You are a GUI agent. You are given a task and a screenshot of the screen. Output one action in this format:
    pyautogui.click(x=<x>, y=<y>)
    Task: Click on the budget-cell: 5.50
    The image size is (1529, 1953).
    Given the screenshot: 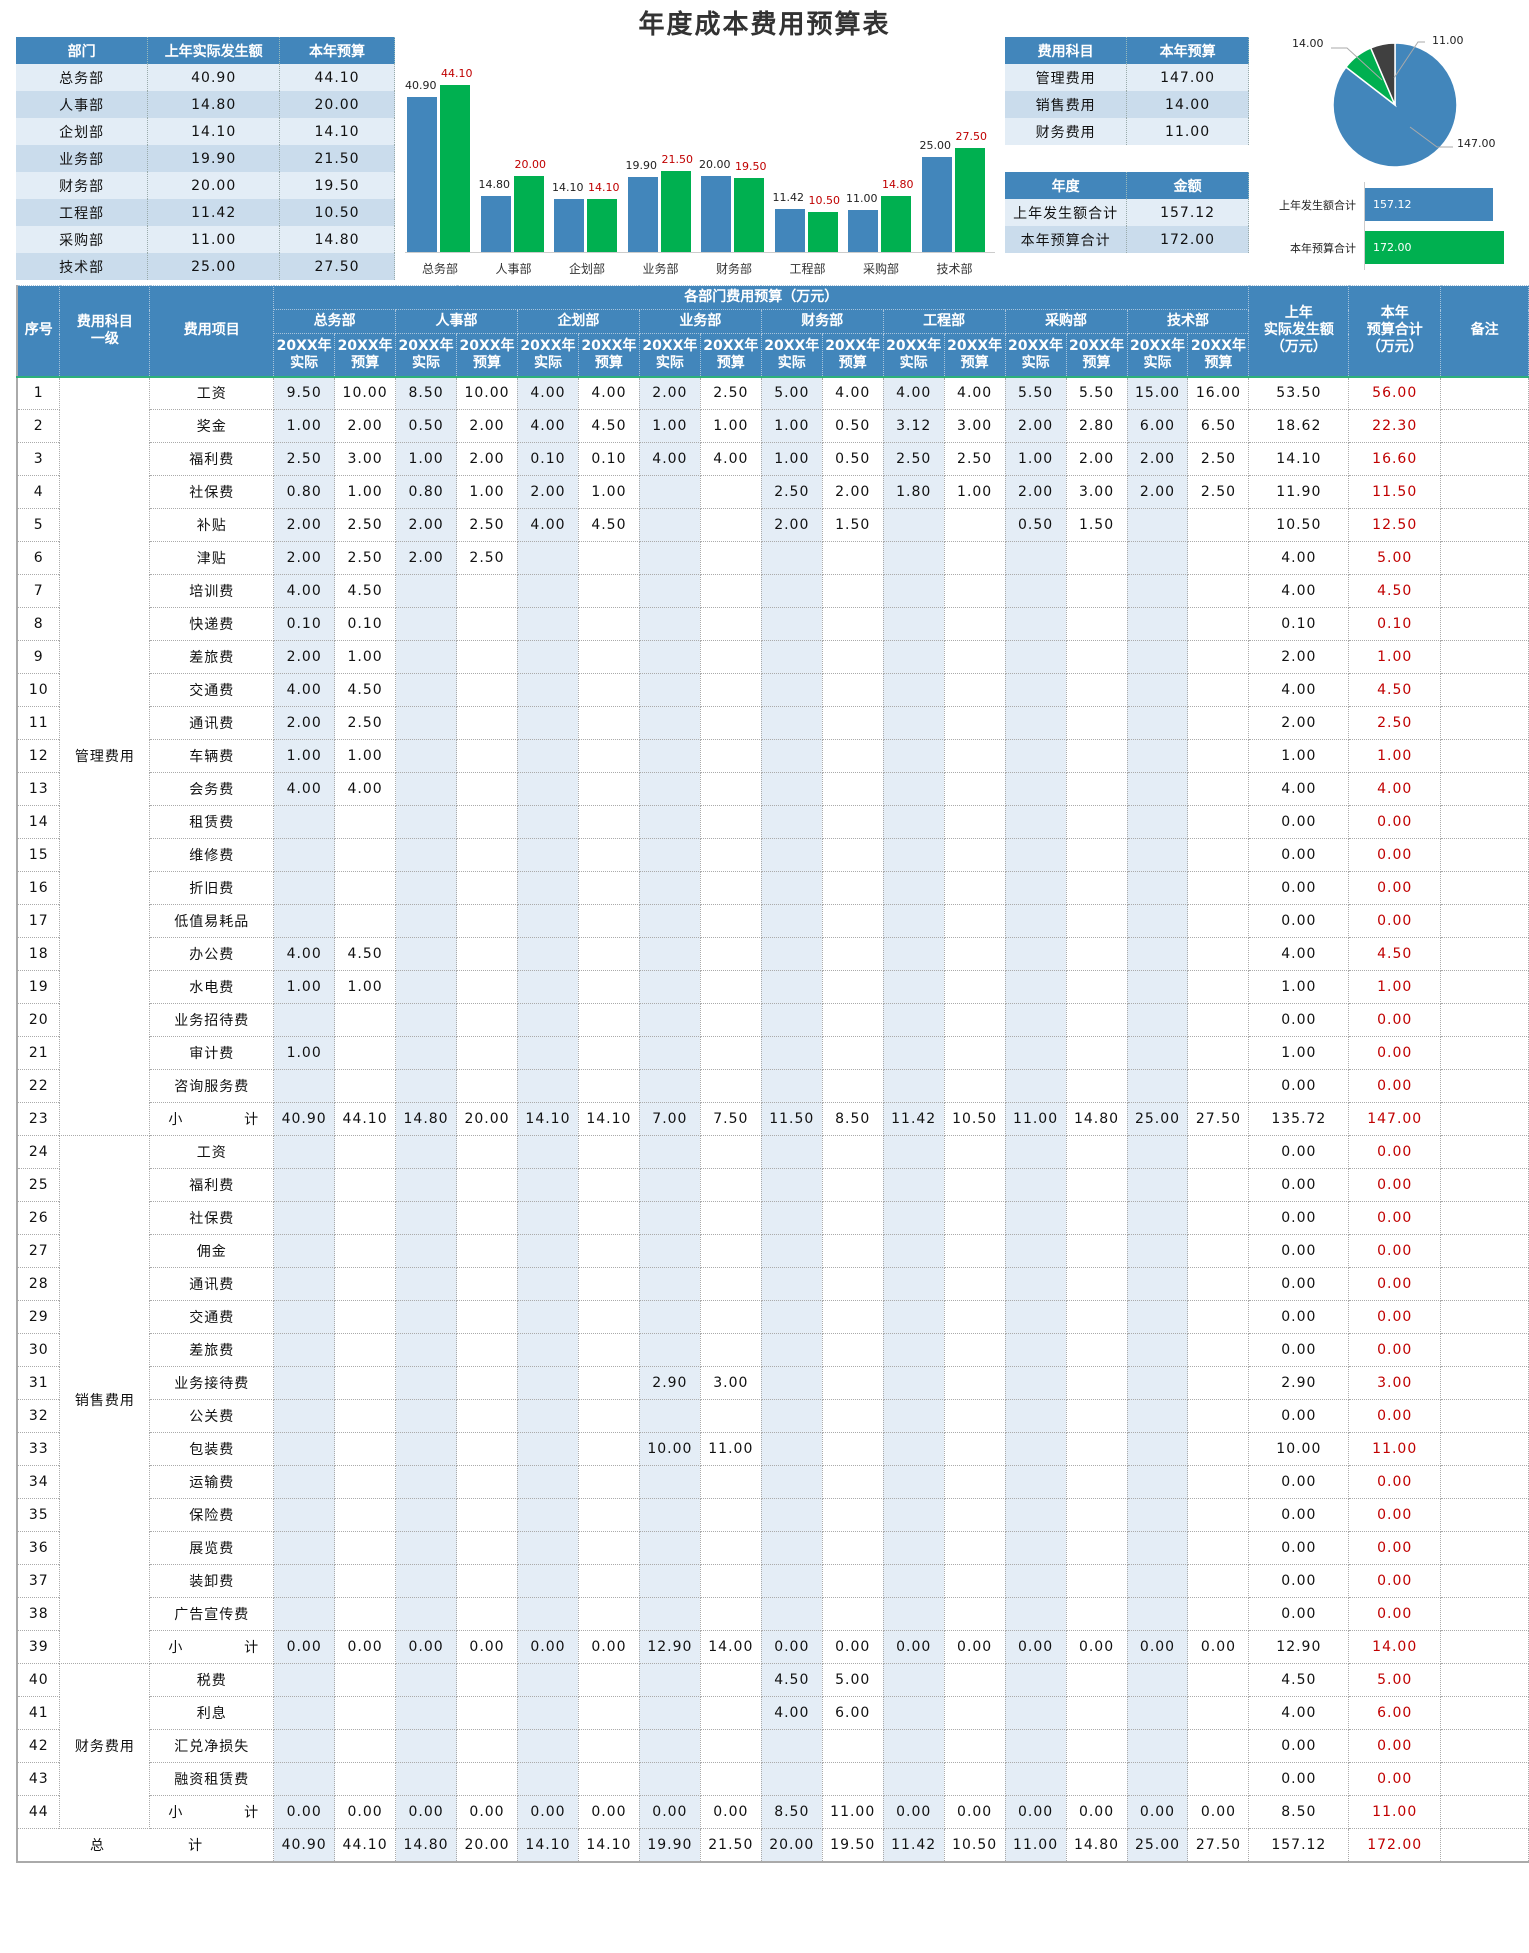 What is the action you would take?
    pyautogui.click(x=1096, y=392)
    